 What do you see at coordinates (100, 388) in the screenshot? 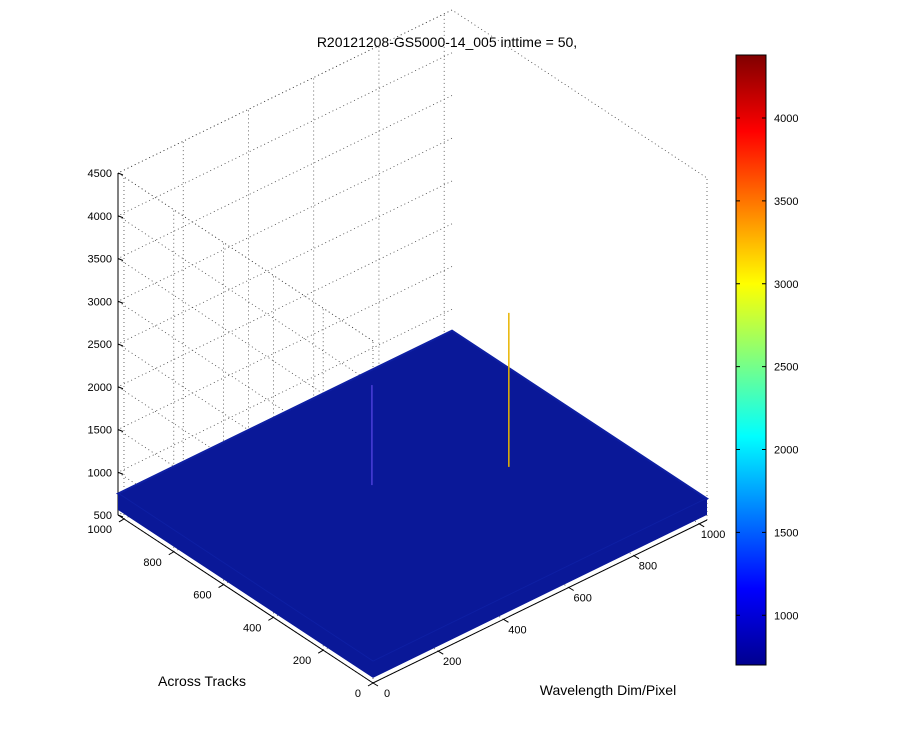
I see `z-tick-label: 2000` at bounding box center [100, 388].